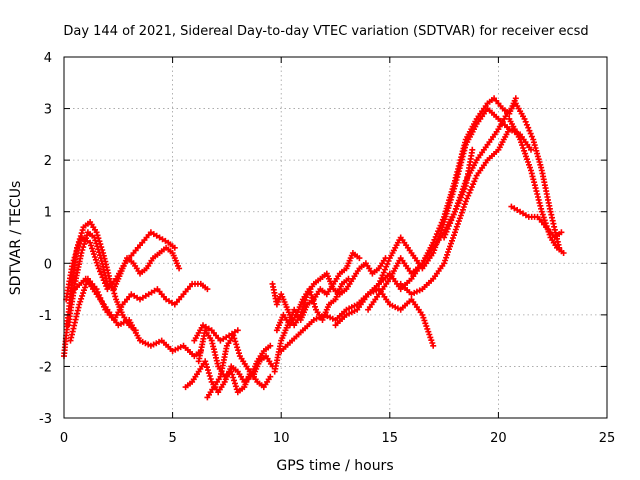 This screenshot has height=480, width=640. I want to click on x-tick-label: 25, so click(607, 438).